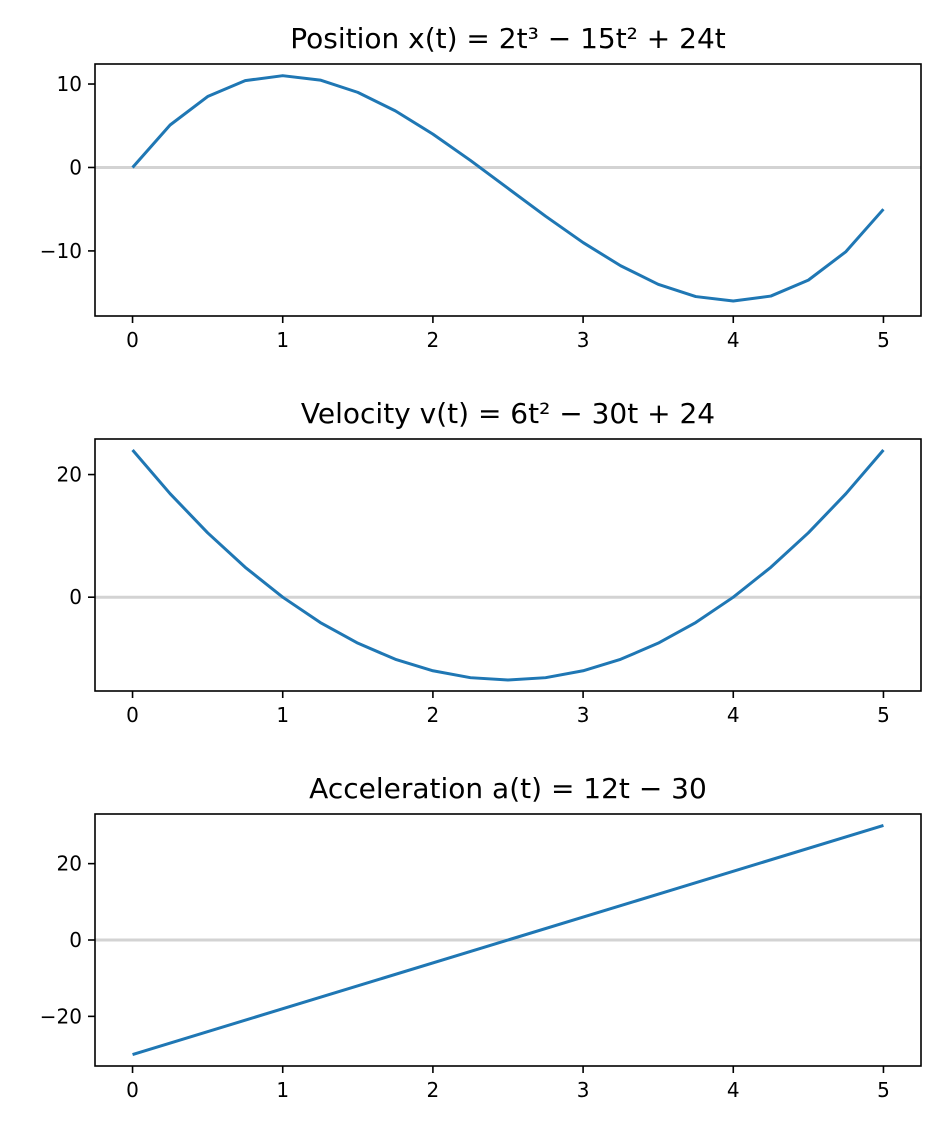 This screenshot has height=1130, width=940. I want to click on position-x-tick-label: 1, so click(282, 340).